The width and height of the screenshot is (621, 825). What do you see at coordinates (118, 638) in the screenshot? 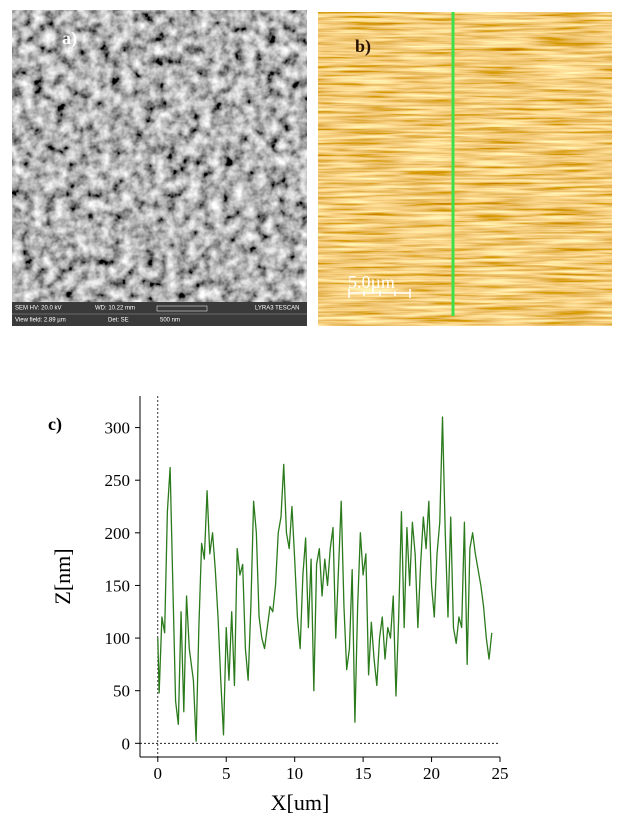
I see `y-tick-label: 100` at bounding box center [118, 638].